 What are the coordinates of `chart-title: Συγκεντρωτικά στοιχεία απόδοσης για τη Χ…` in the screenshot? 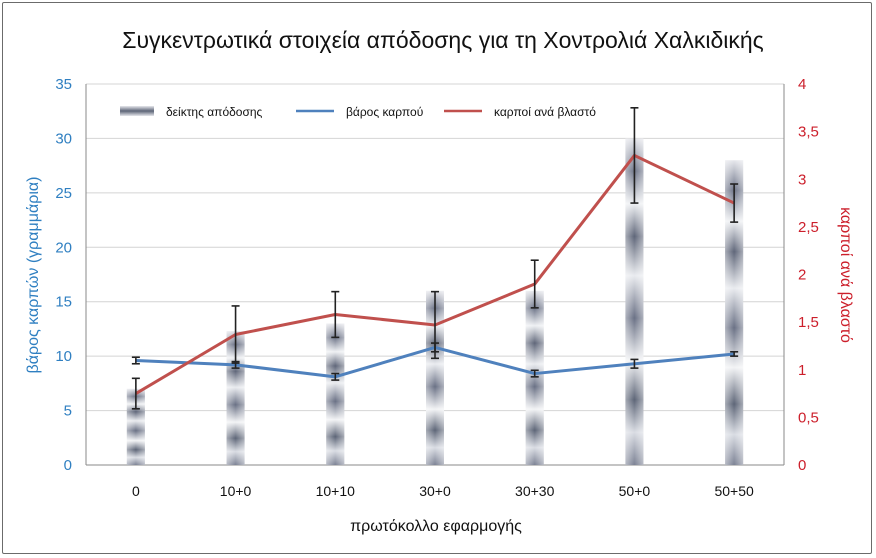 It's located at (443, 40).